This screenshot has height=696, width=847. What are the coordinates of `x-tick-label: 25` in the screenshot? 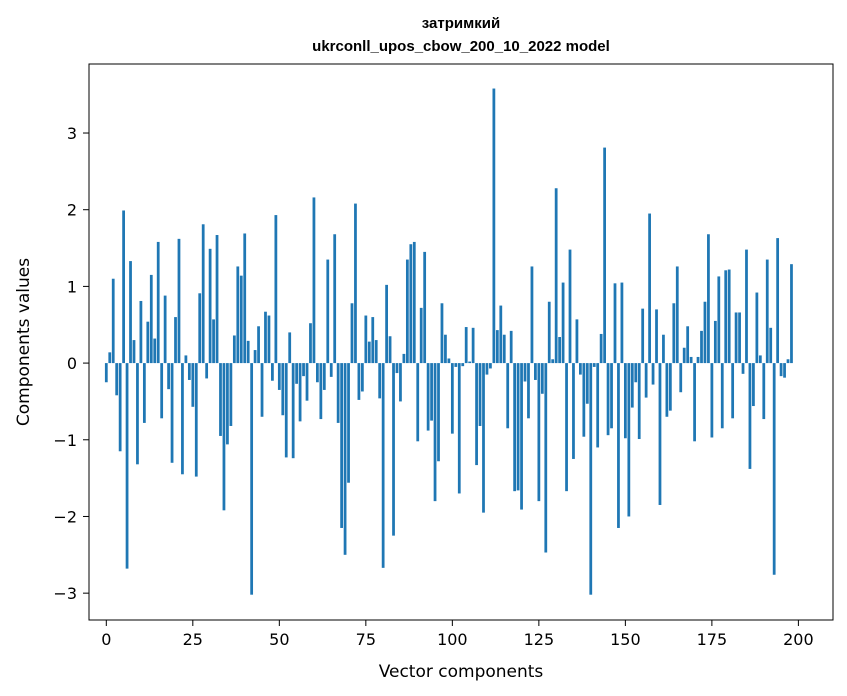 It's located at (193, 639).